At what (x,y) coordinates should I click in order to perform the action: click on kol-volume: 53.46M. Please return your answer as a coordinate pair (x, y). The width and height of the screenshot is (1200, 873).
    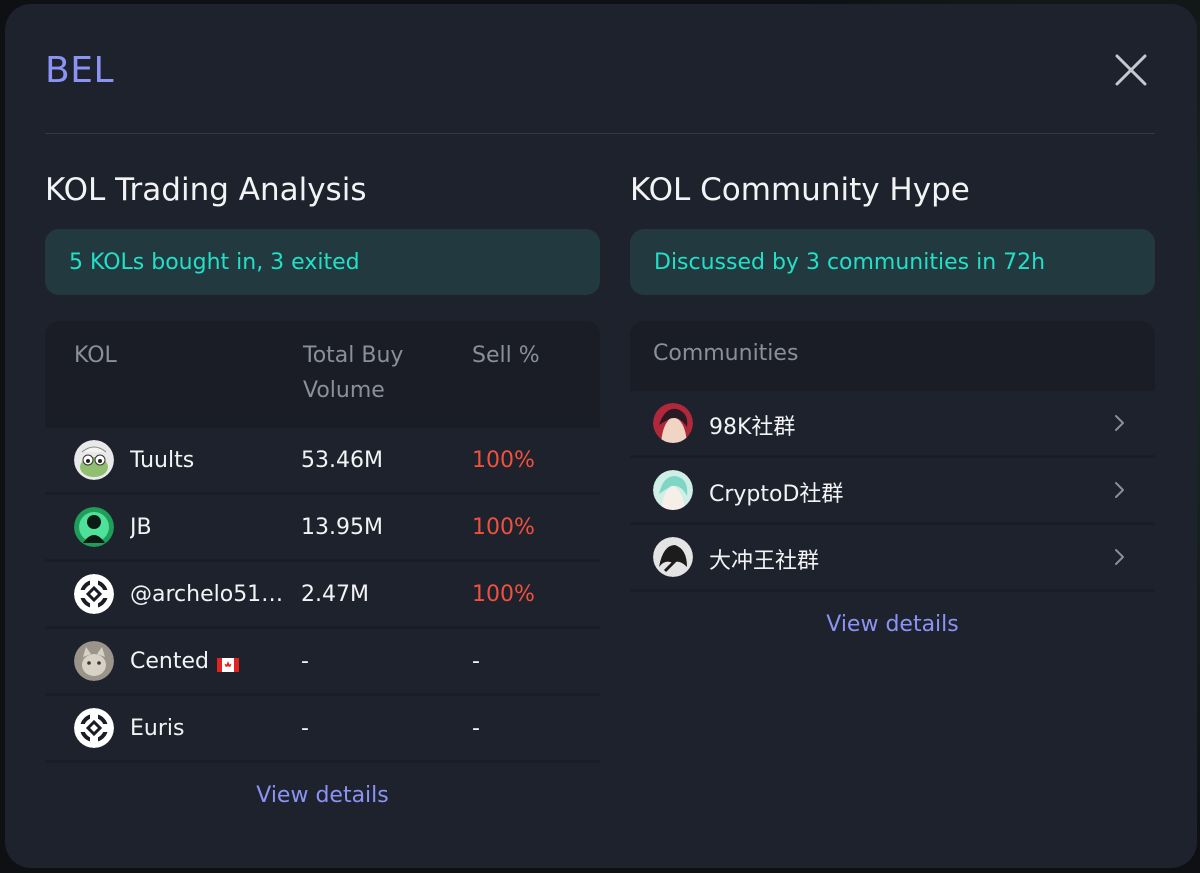
    Looking at the image, I should click on (342, 460).